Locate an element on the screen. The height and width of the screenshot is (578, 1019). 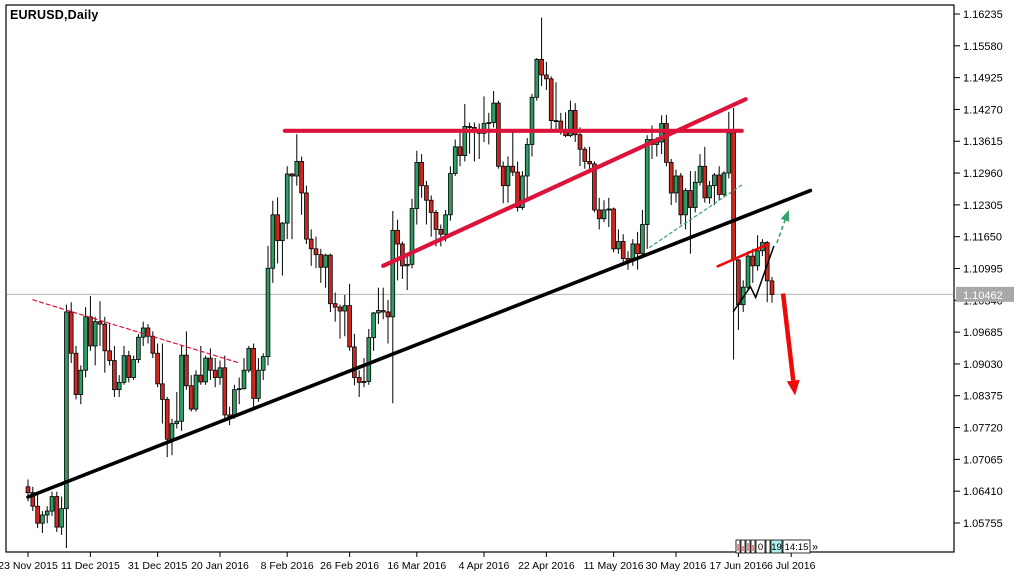
price-tick-label: 1.10995 is located at coordinates (983, 269).